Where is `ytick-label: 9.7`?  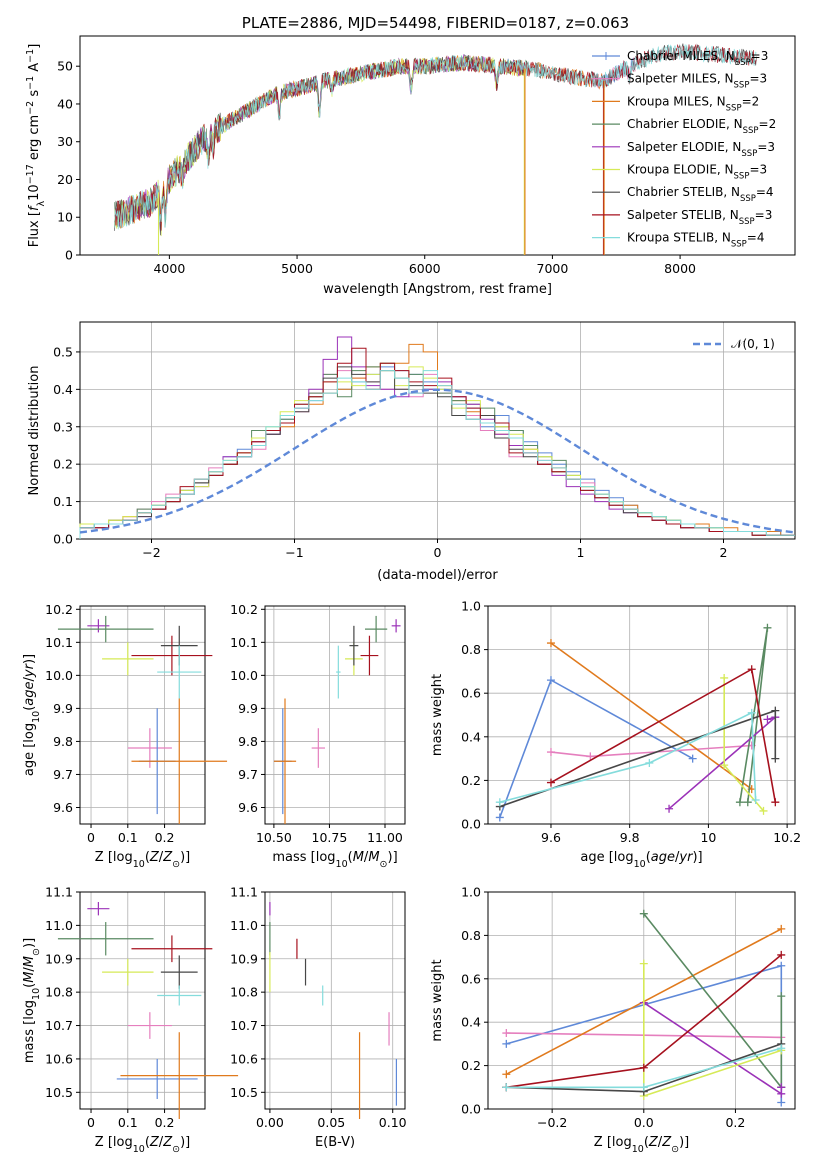 ytick-label: 9.7 is located at coordinates (63, 774).